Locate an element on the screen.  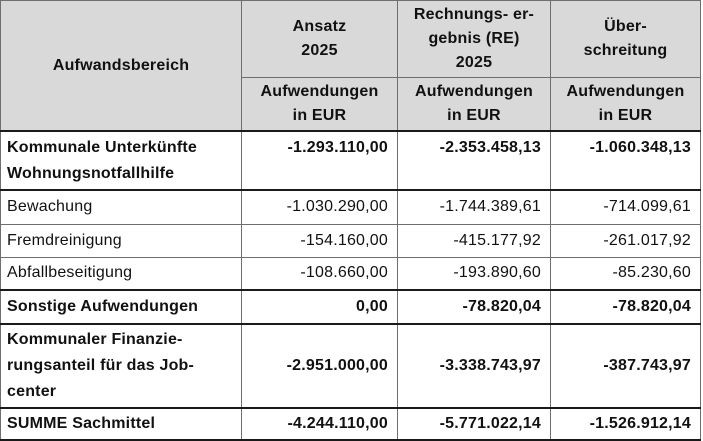
subheader-re-aufwendungen-eur: Aufwendungen in EUR is located at coordinates (474, 104).